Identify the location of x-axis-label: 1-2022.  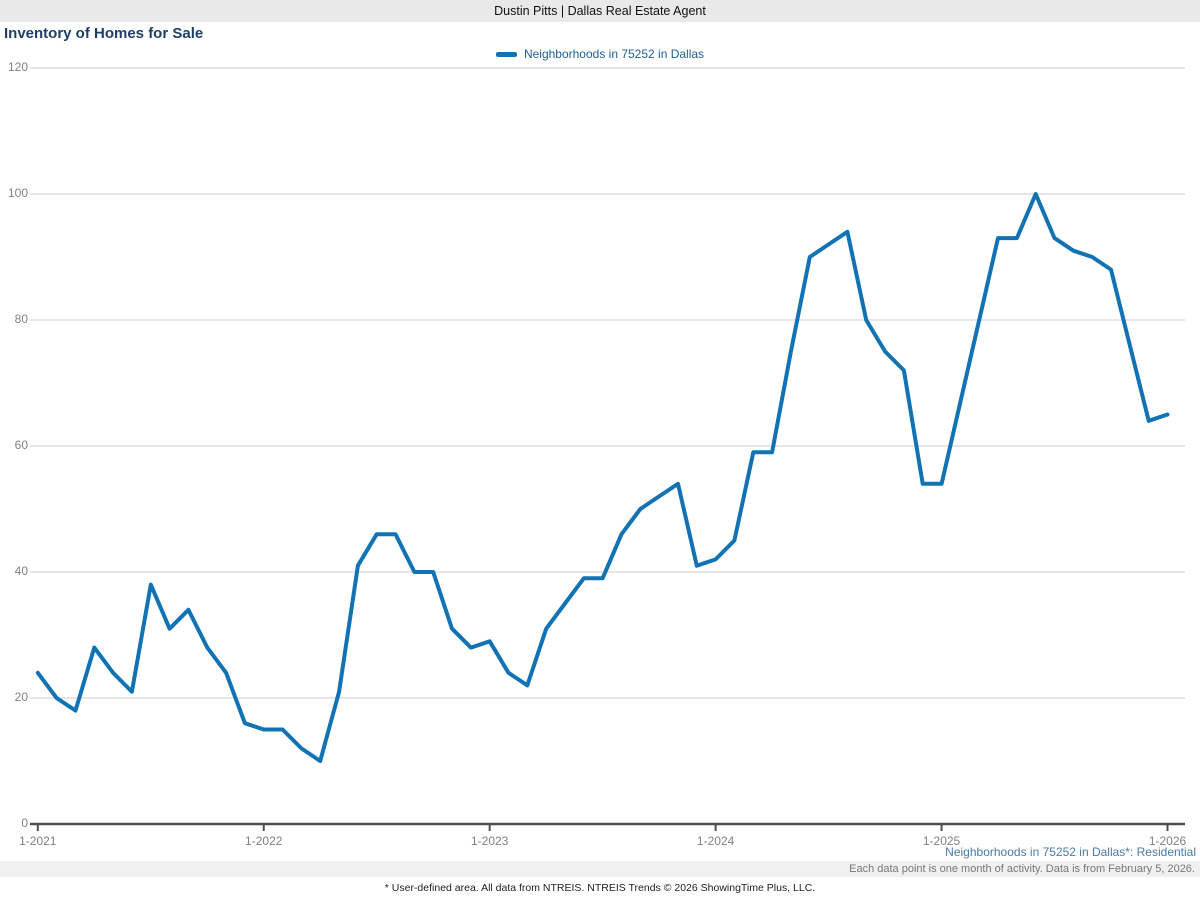
(264, 841).